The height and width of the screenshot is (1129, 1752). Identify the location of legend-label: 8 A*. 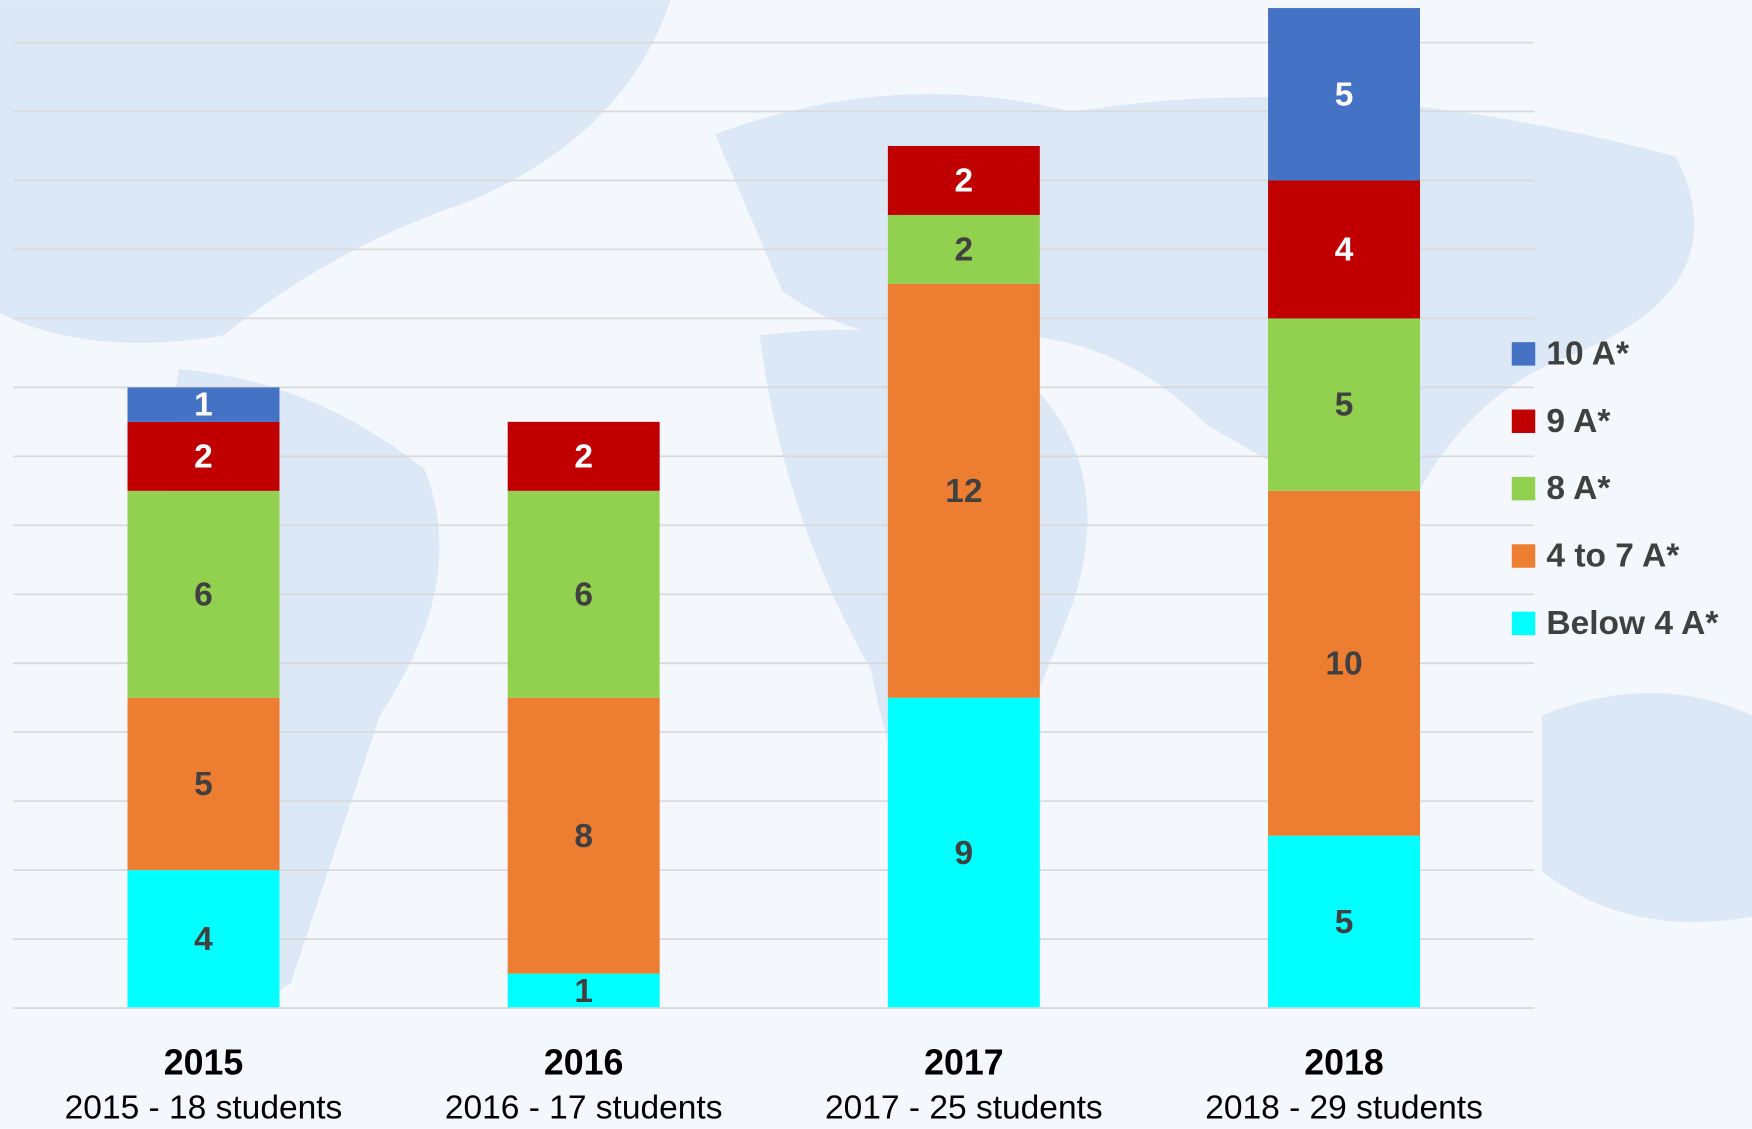
(1578, 488).